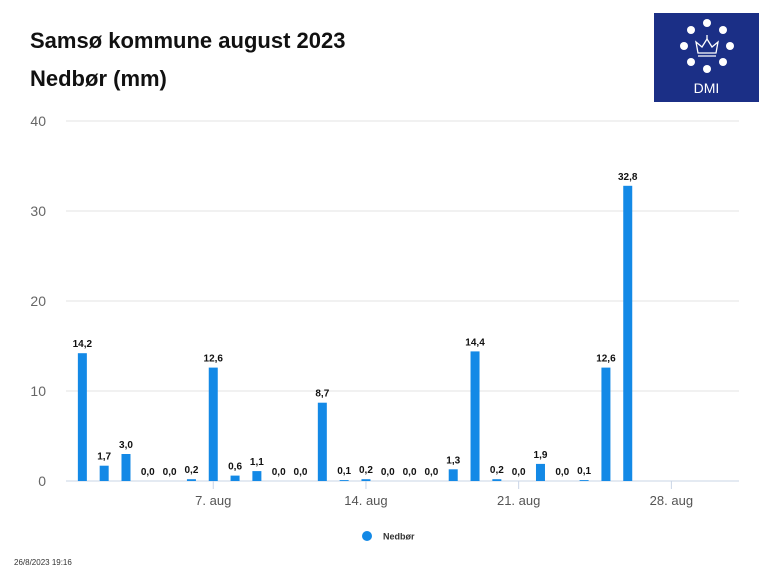 This screenshot has width=770, height=578. I want to click on y-tick-label: 30, so click(38, 211).